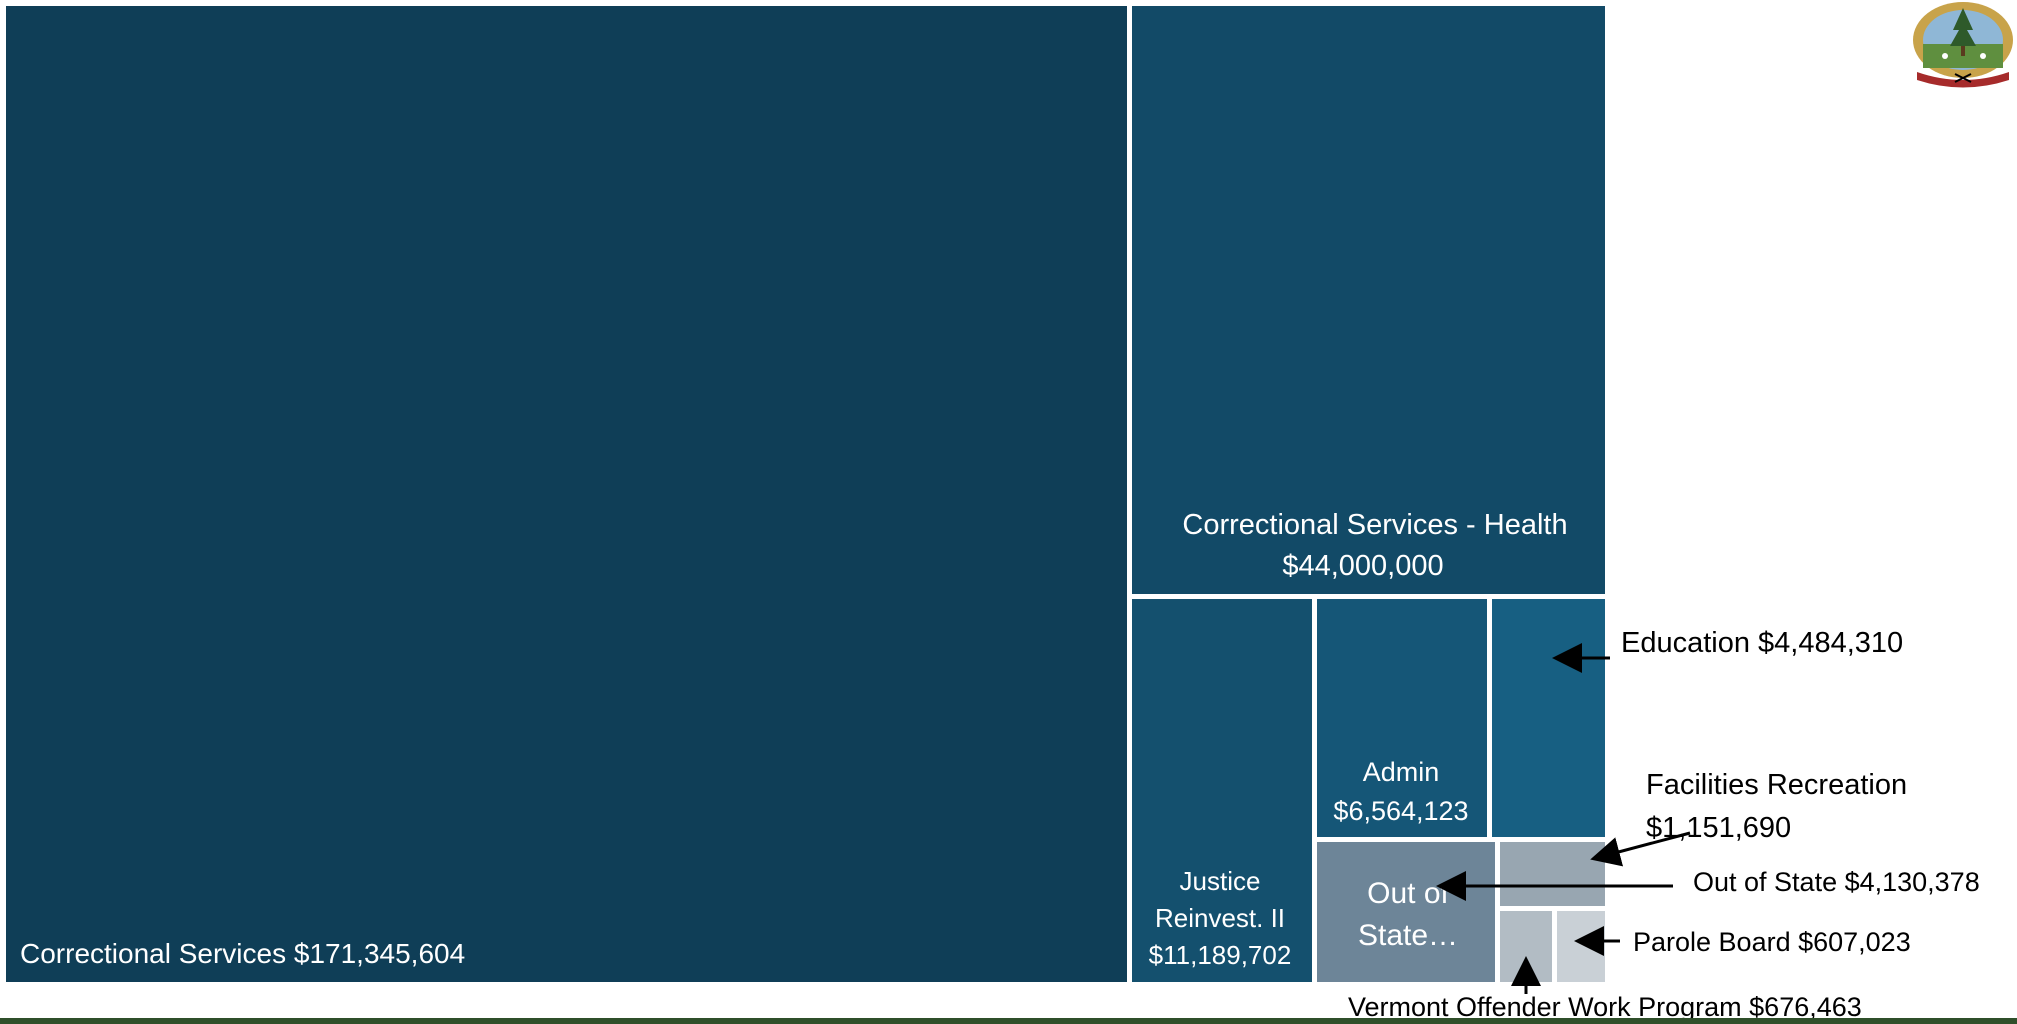  I want to click on callout-arrow-facilities-recreation, so click(1640, 849).